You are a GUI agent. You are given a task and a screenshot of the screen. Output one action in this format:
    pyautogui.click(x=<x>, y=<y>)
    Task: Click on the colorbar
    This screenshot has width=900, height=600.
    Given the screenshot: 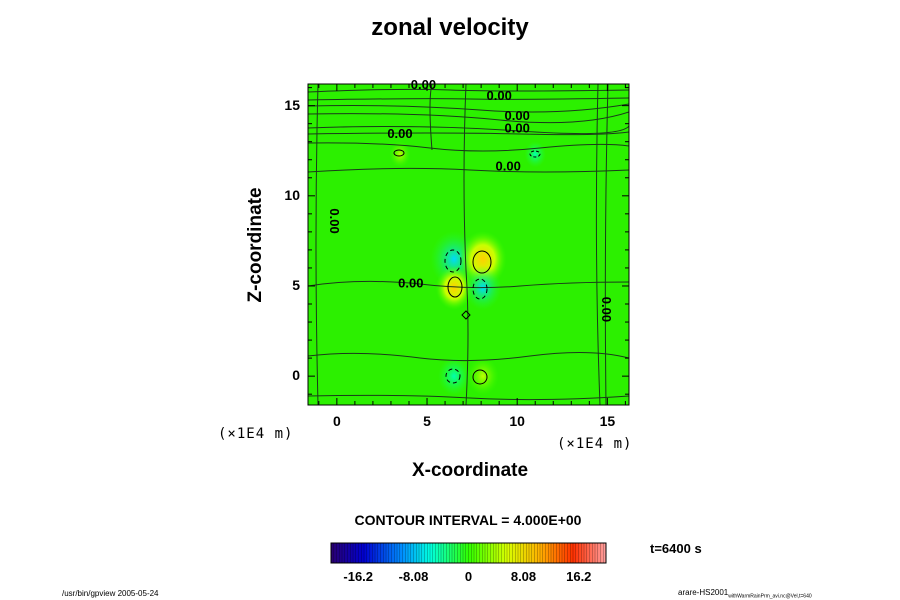 What is the action you would take?
    pyautogui.click(x=468, y=553)
    